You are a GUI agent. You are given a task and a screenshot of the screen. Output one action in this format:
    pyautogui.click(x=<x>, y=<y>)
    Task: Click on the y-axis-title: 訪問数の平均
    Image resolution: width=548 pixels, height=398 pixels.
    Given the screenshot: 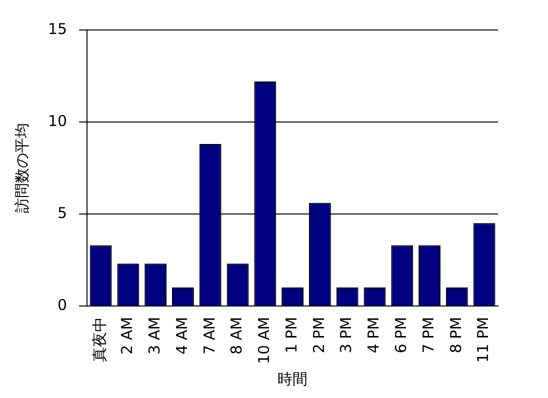 What is the action you would take?
    pyautogui.click(x=21, y=167)
    